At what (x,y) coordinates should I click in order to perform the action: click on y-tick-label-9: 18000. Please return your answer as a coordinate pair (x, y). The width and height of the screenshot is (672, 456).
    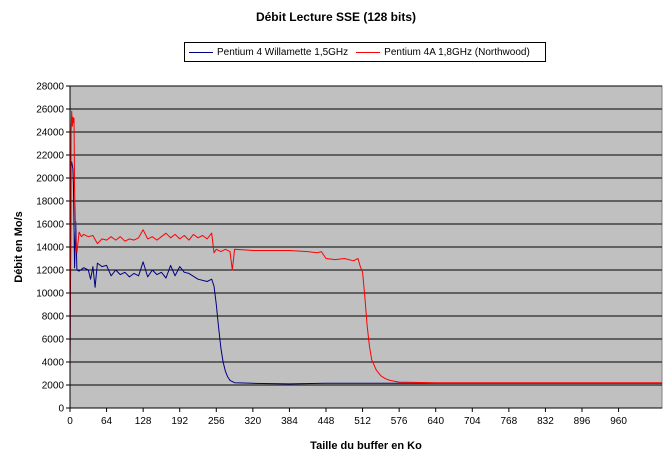
    Looking at the image, I should click on (50, 202).